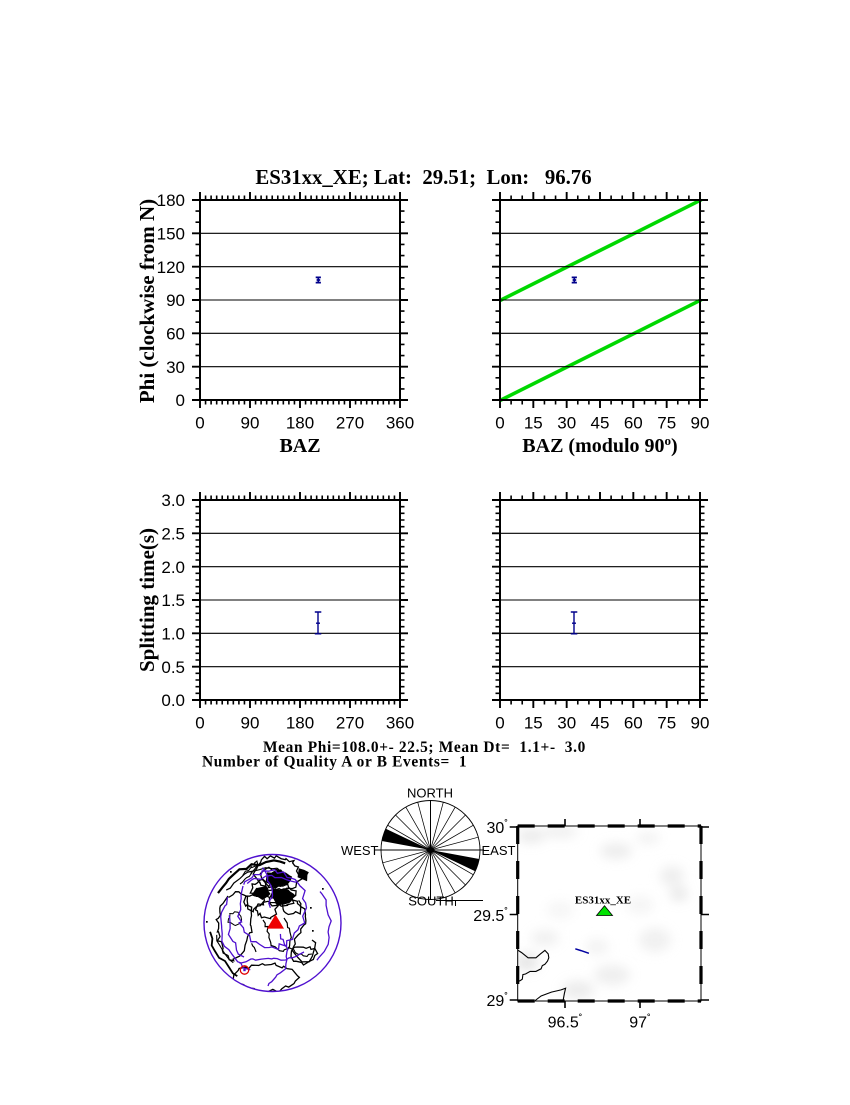 Image resolution: width=850 pixels, height=1105 pixels. I want to click on svg-text: 29˚, so click(497, 1001).